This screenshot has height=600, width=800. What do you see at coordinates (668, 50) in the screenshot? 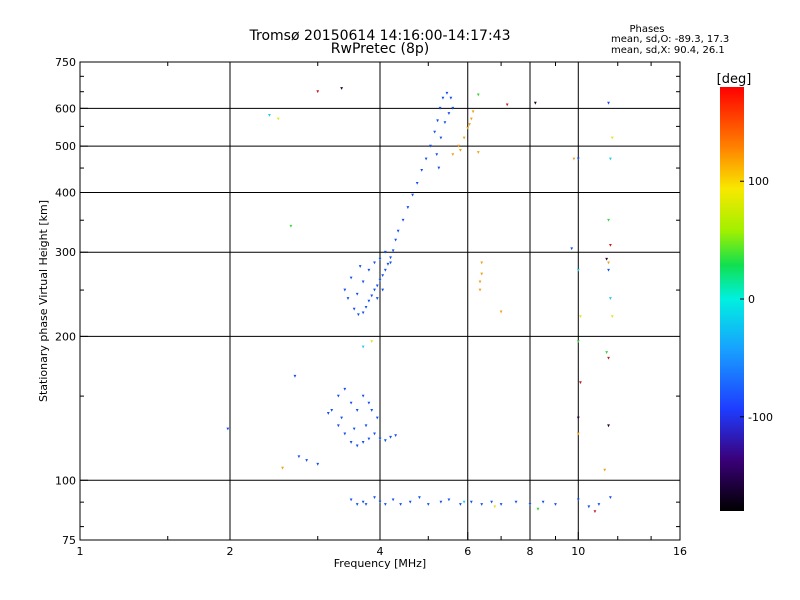
I see `stats-line-x: mean, sd,X: 90.4, 26.1` at bounding box center [668, 50].